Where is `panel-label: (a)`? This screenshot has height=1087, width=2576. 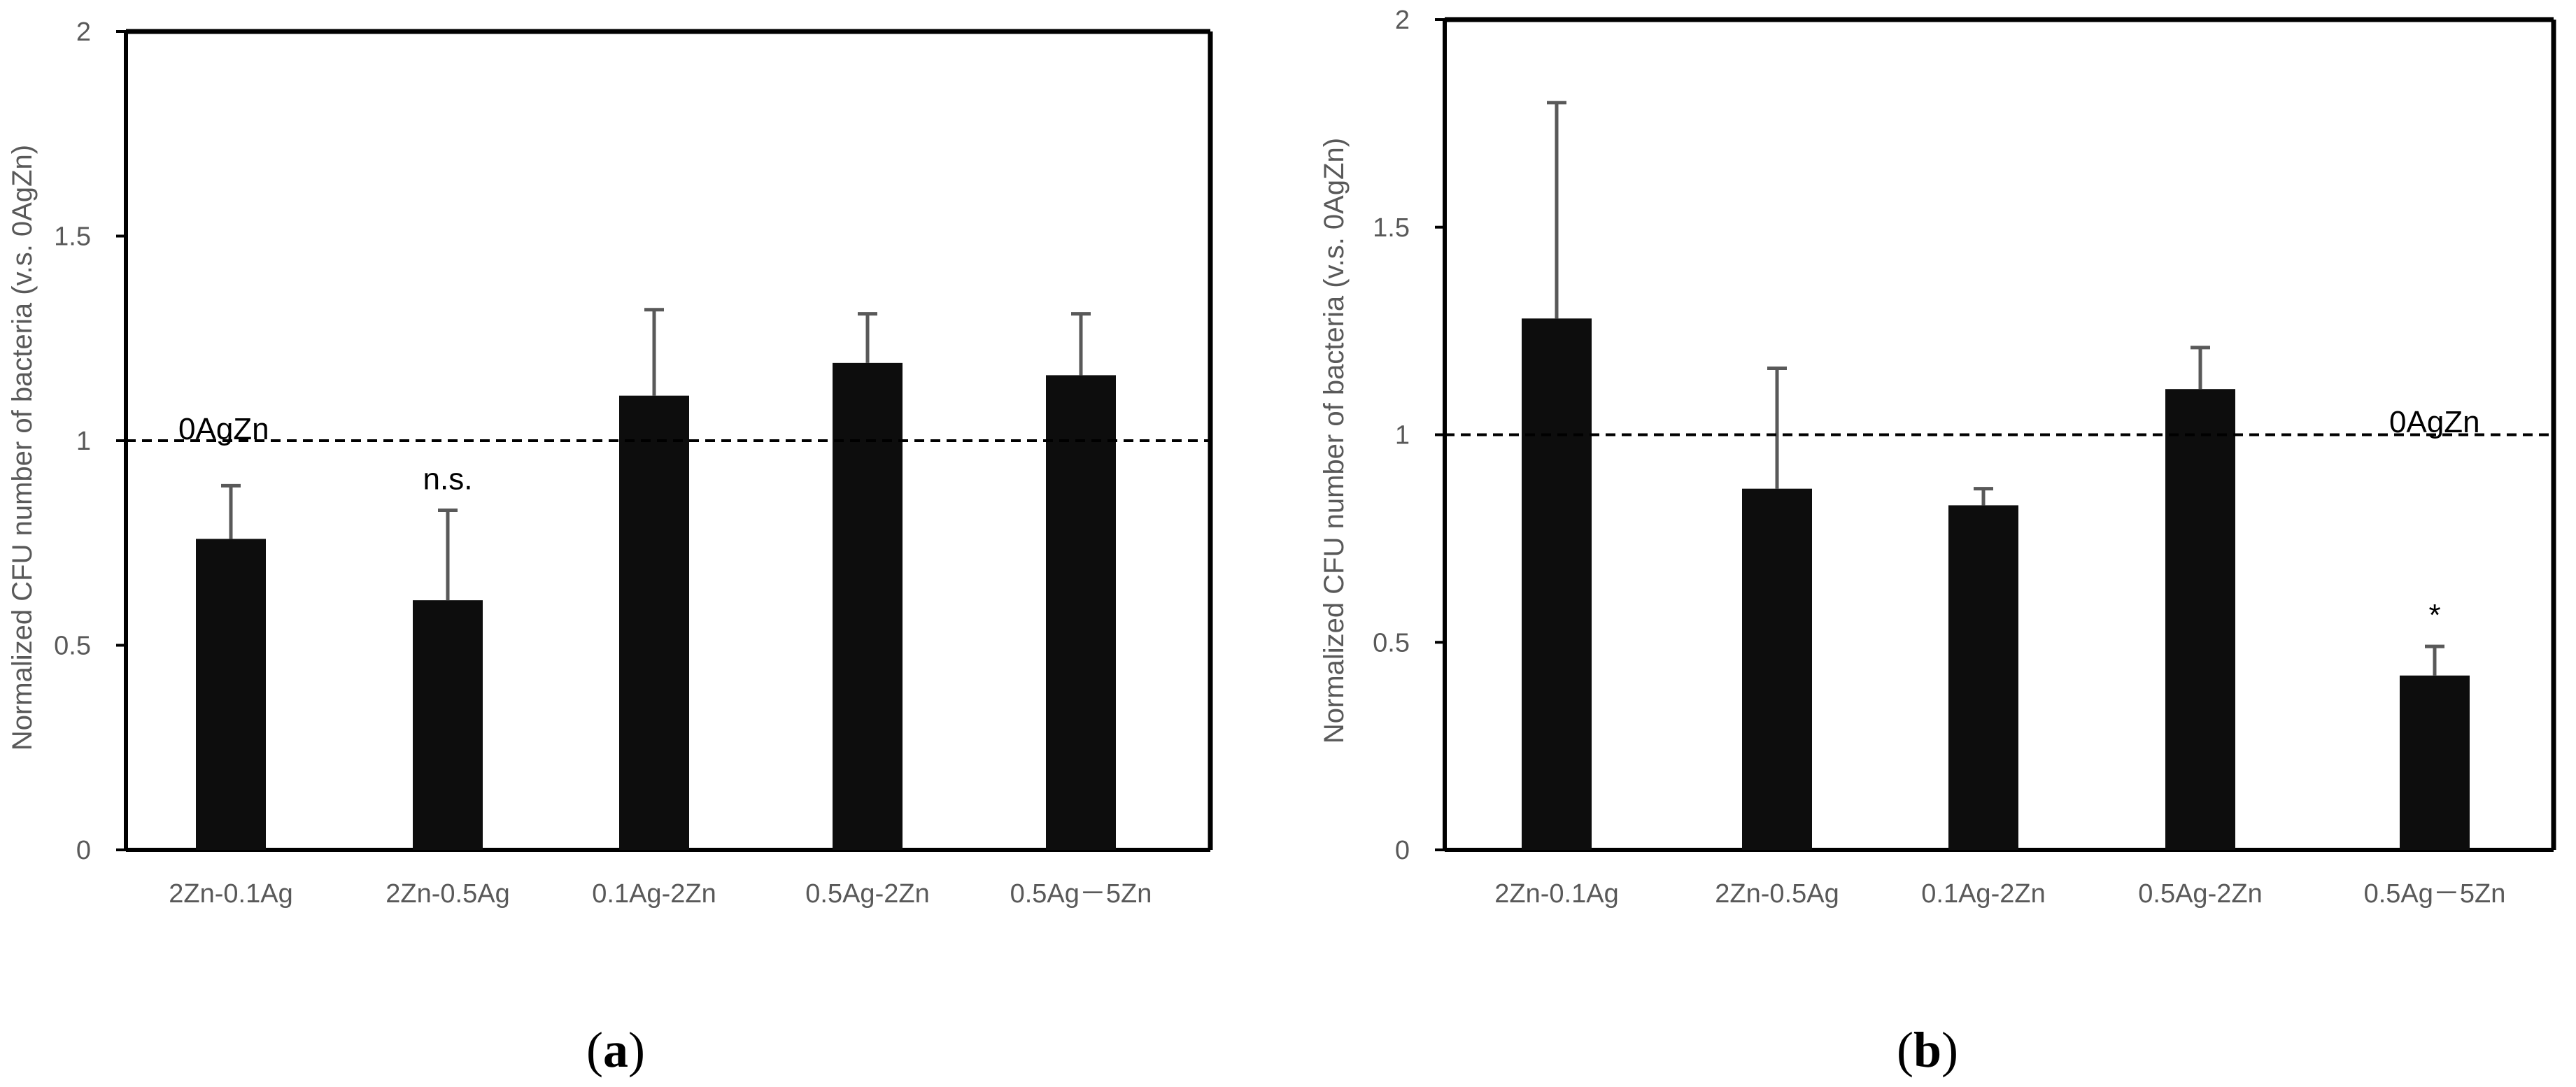
panel-label: (a) is located at coordinates (615, 1050).